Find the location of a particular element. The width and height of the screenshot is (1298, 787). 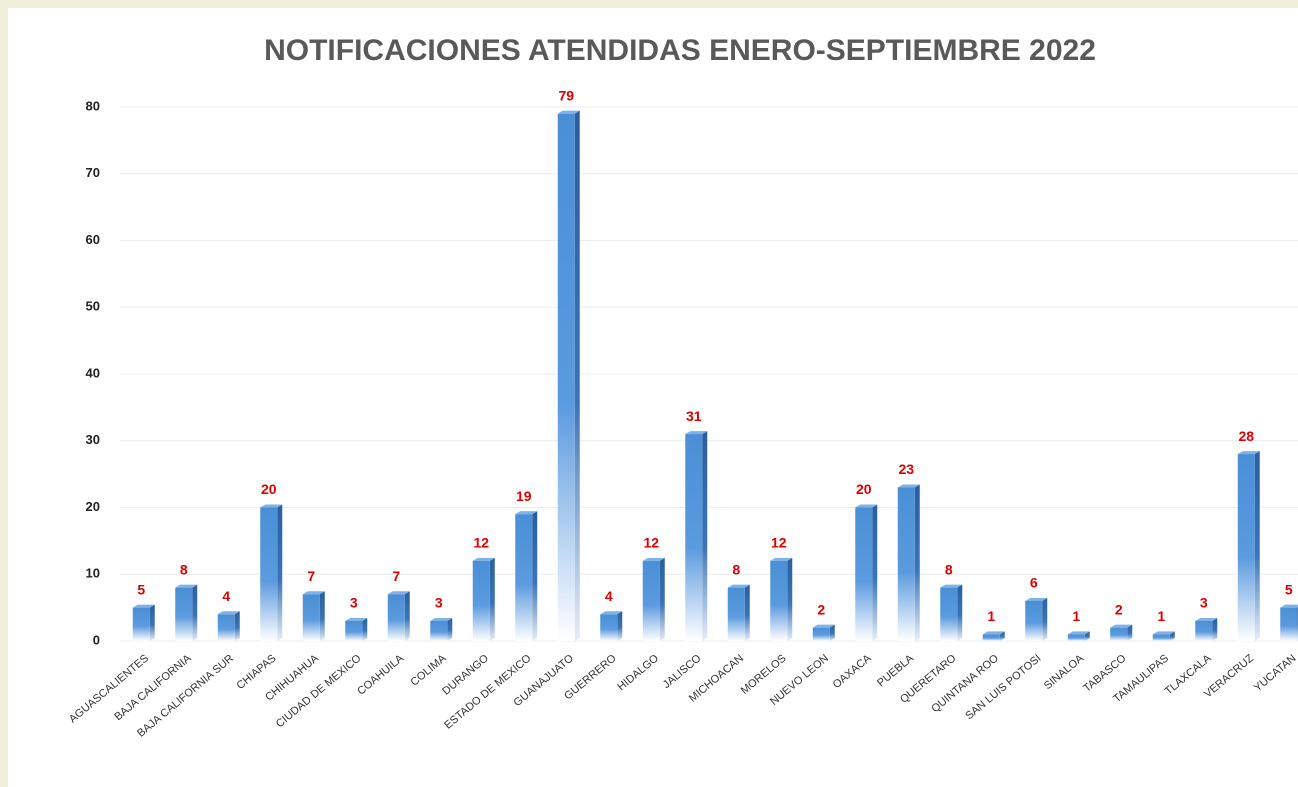

data-label: 79 is located at coordinates (566, 95).